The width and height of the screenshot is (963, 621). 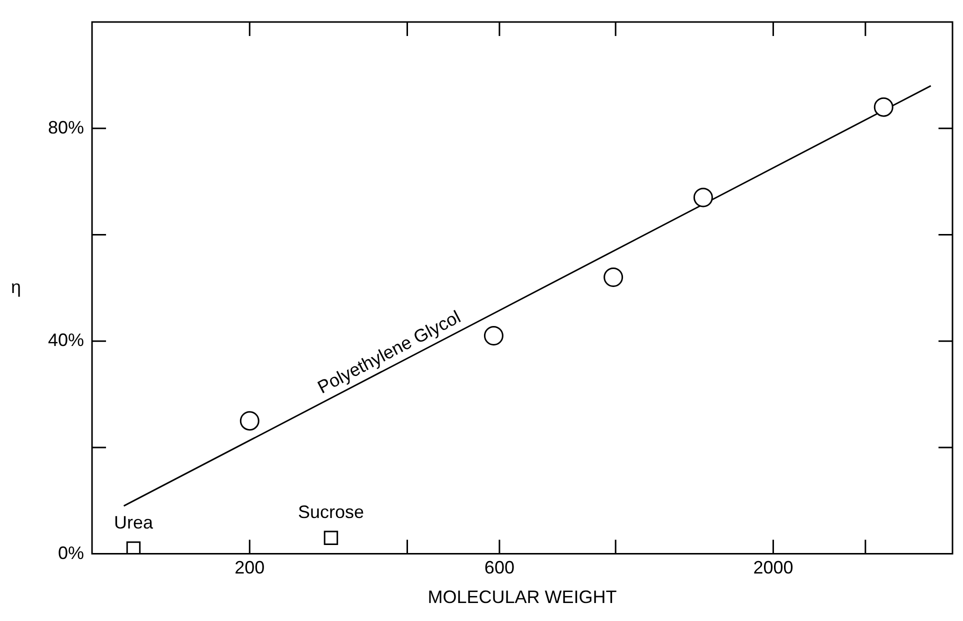 What do you see at coordinates (331, 512) in the screenshot?
I see `annotation: Sucrose` at bounding box center [331, 512].